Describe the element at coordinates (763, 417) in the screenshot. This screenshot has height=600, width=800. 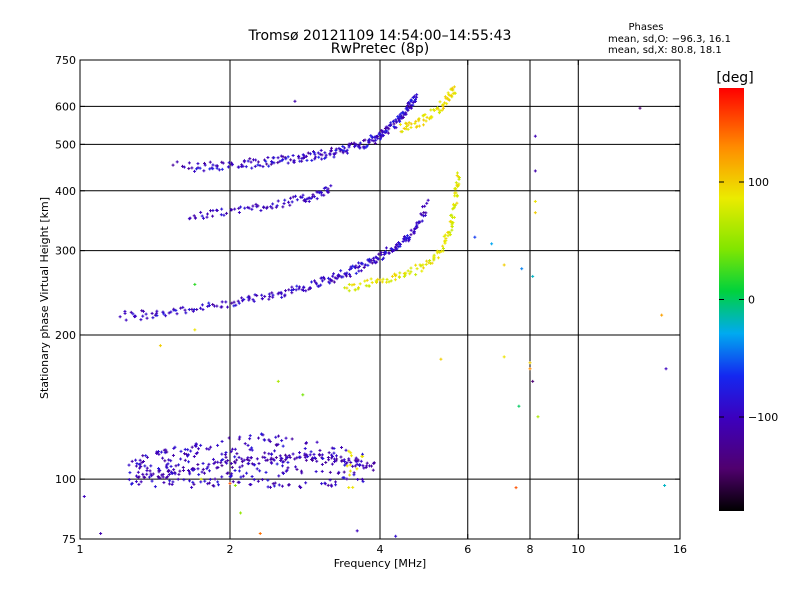
I see `colorbar-tick-label: −100` at that location.